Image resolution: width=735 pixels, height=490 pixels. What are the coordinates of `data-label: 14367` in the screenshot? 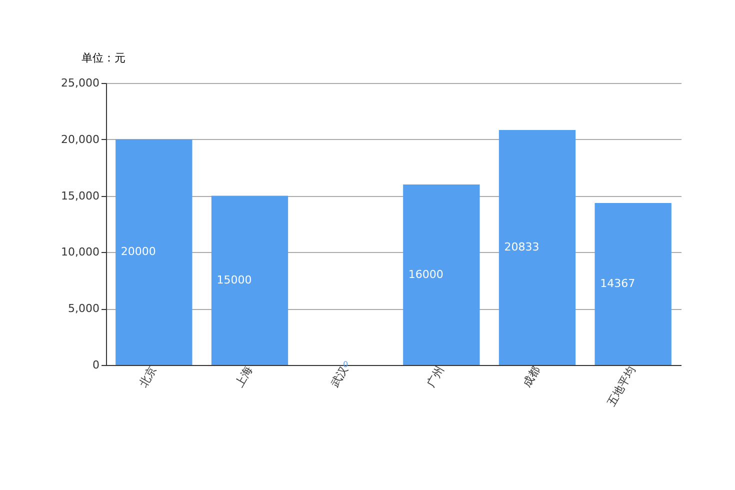 It's located at (618, 283).